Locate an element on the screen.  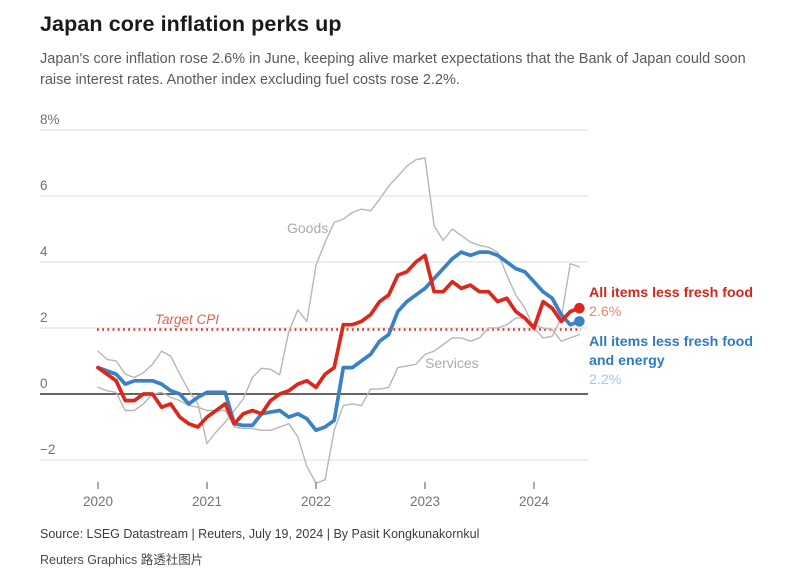
core-core-cpi-annotation-title-line1: All items less fresh food is located at coordinates (671, 342).